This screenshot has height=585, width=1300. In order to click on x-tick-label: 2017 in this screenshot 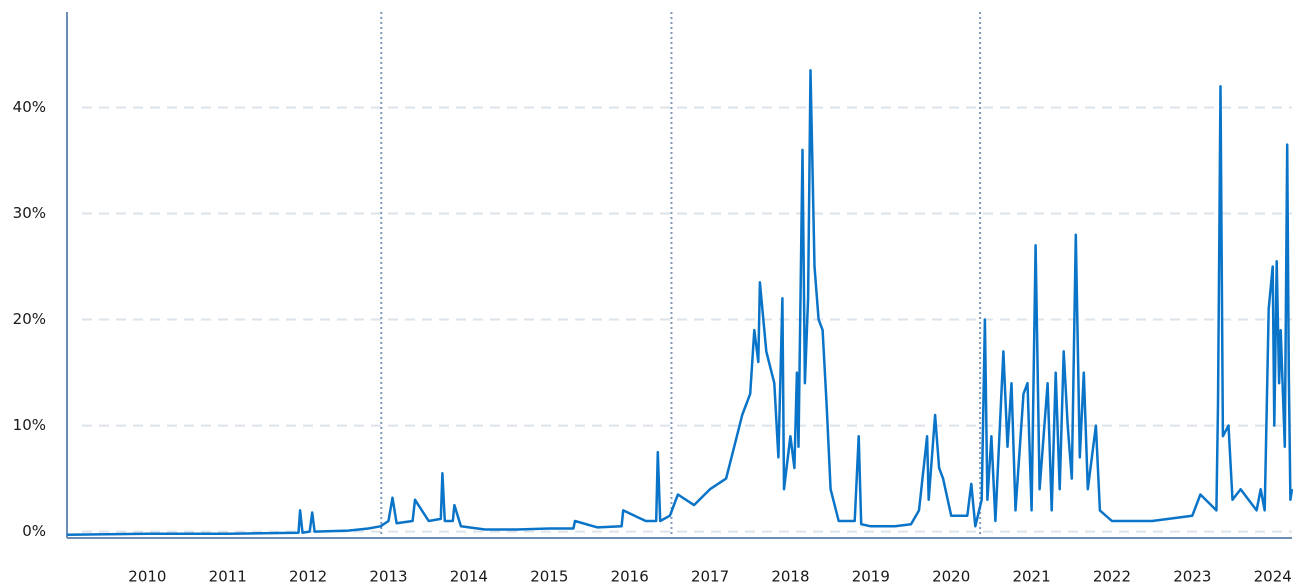, I will do `click(710, 576)`.